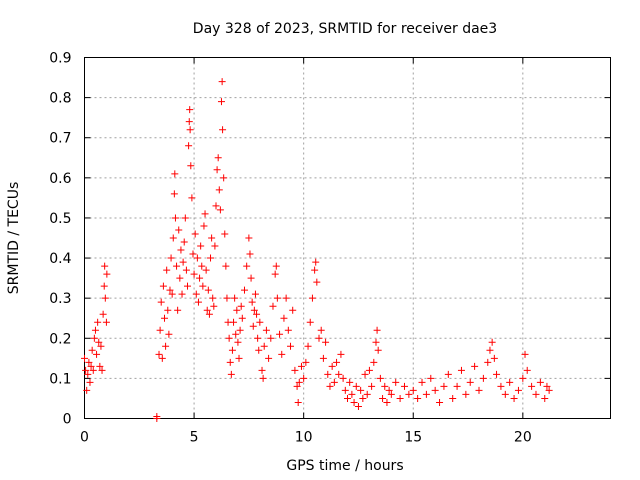 The height and width of the screenshot is (480, 640). I want to click on x-axis-label: GPS time / hours, so click(344, 466).